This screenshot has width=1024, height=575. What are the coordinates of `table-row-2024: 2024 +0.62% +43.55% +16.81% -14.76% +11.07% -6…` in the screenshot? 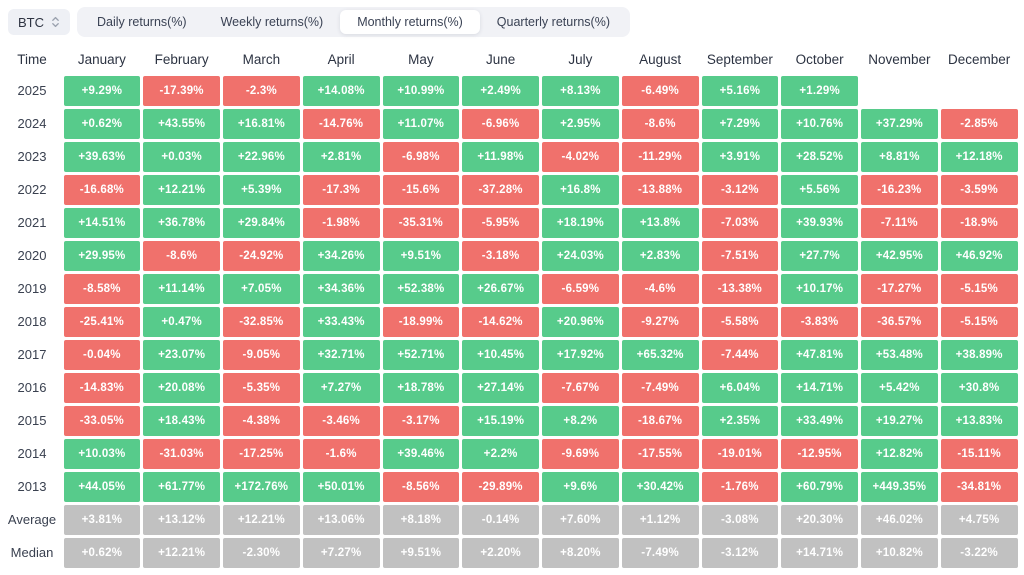 It's located at (510, 123).